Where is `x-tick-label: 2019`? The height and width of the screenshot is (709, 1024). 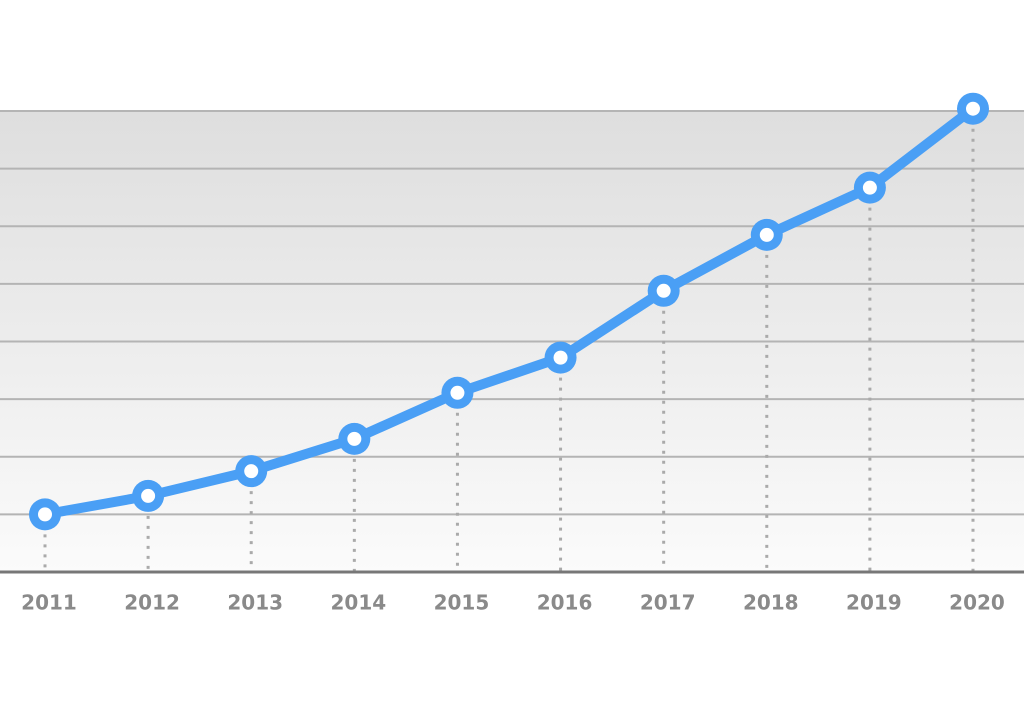
x-tick-label: 2019 is located at coordinates (874, 603).